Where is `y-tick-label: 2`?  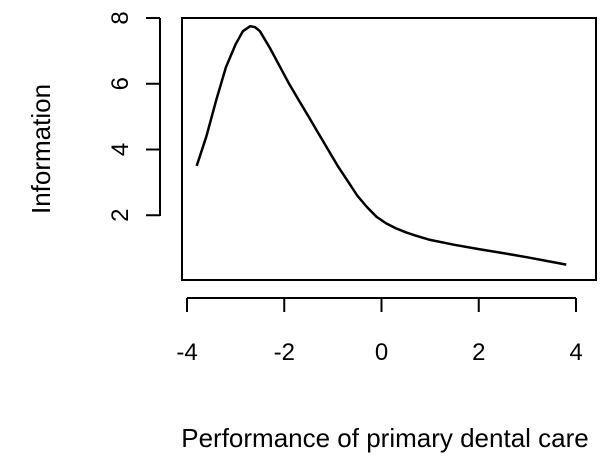
y-tick-label: 2 is located at coordinates (120, 215).